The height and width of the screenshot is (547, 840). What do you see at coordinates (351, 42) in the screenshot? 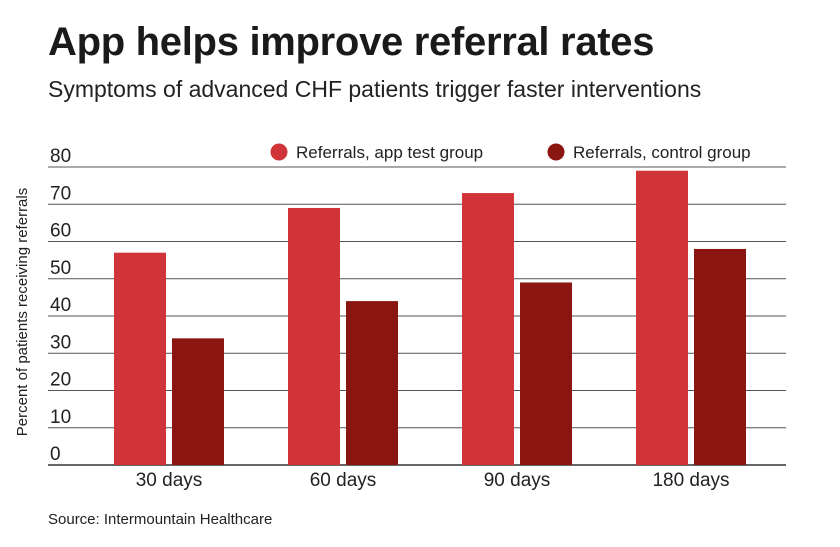
I see `chart-title: App helps improve referral rates` at bounding box center [351, 42].